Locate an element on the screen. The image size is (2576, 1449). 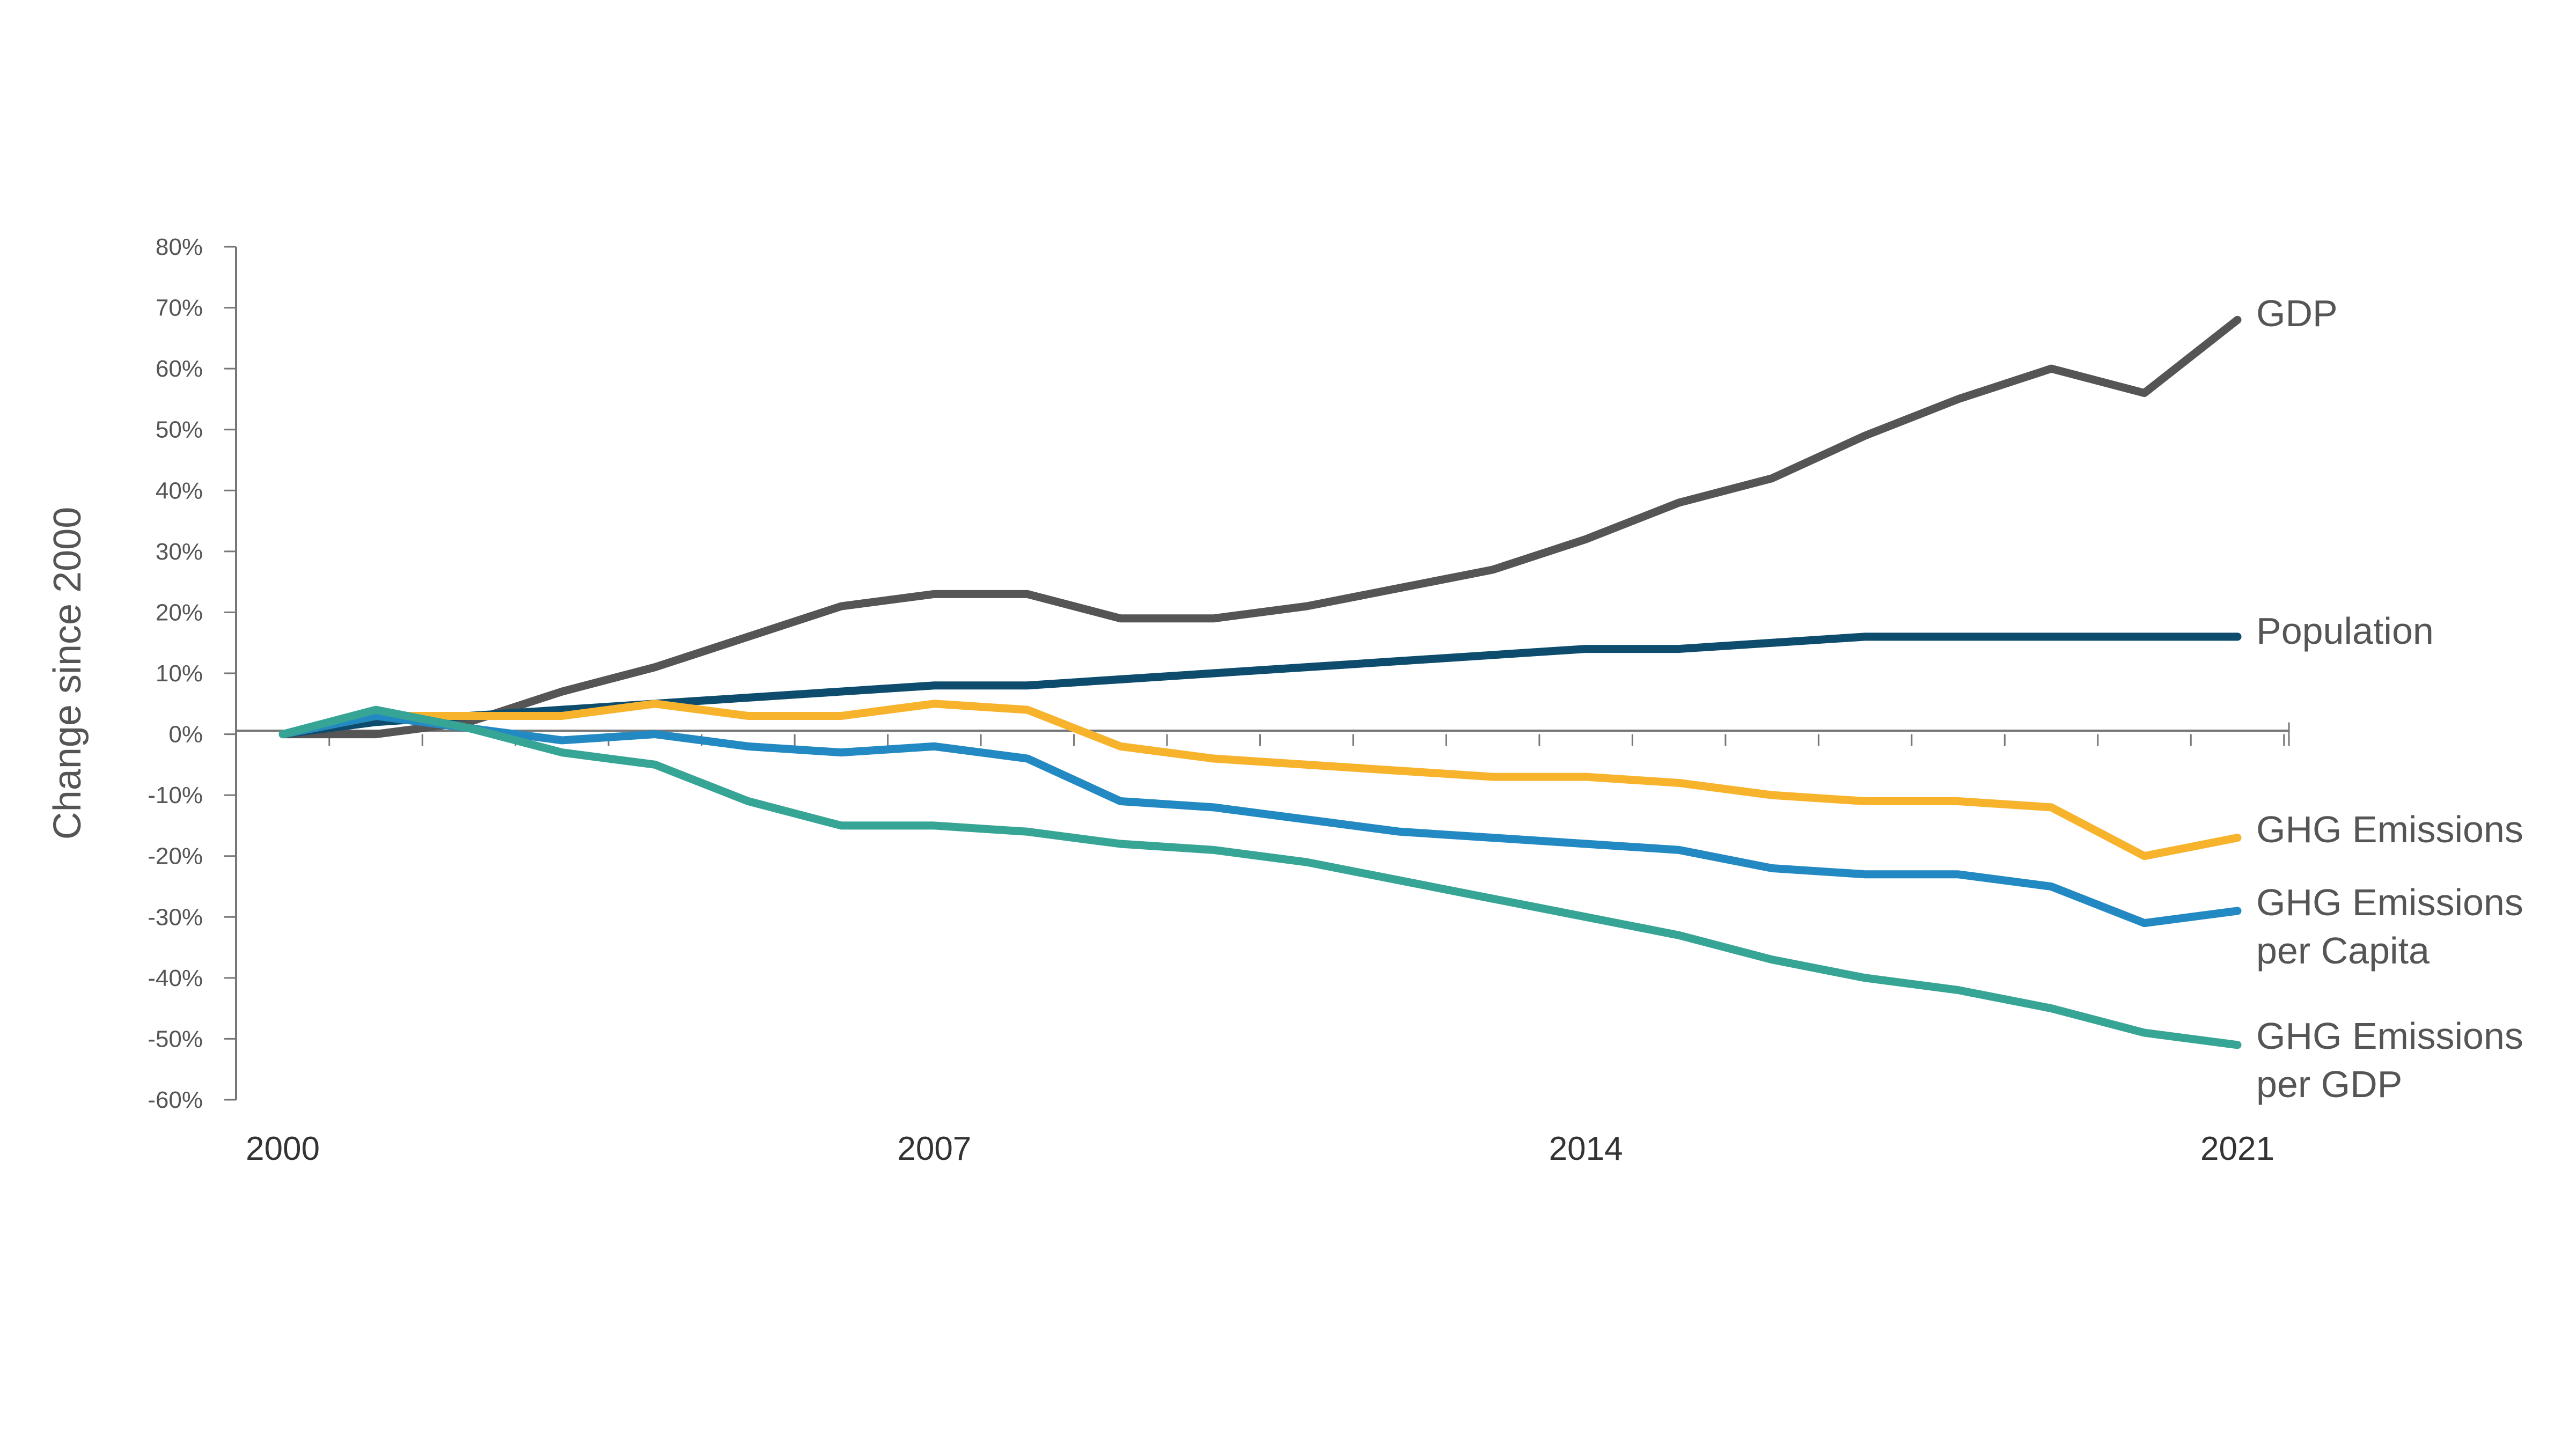
y-tick-label: 50% is located at coordinates (179, 430).